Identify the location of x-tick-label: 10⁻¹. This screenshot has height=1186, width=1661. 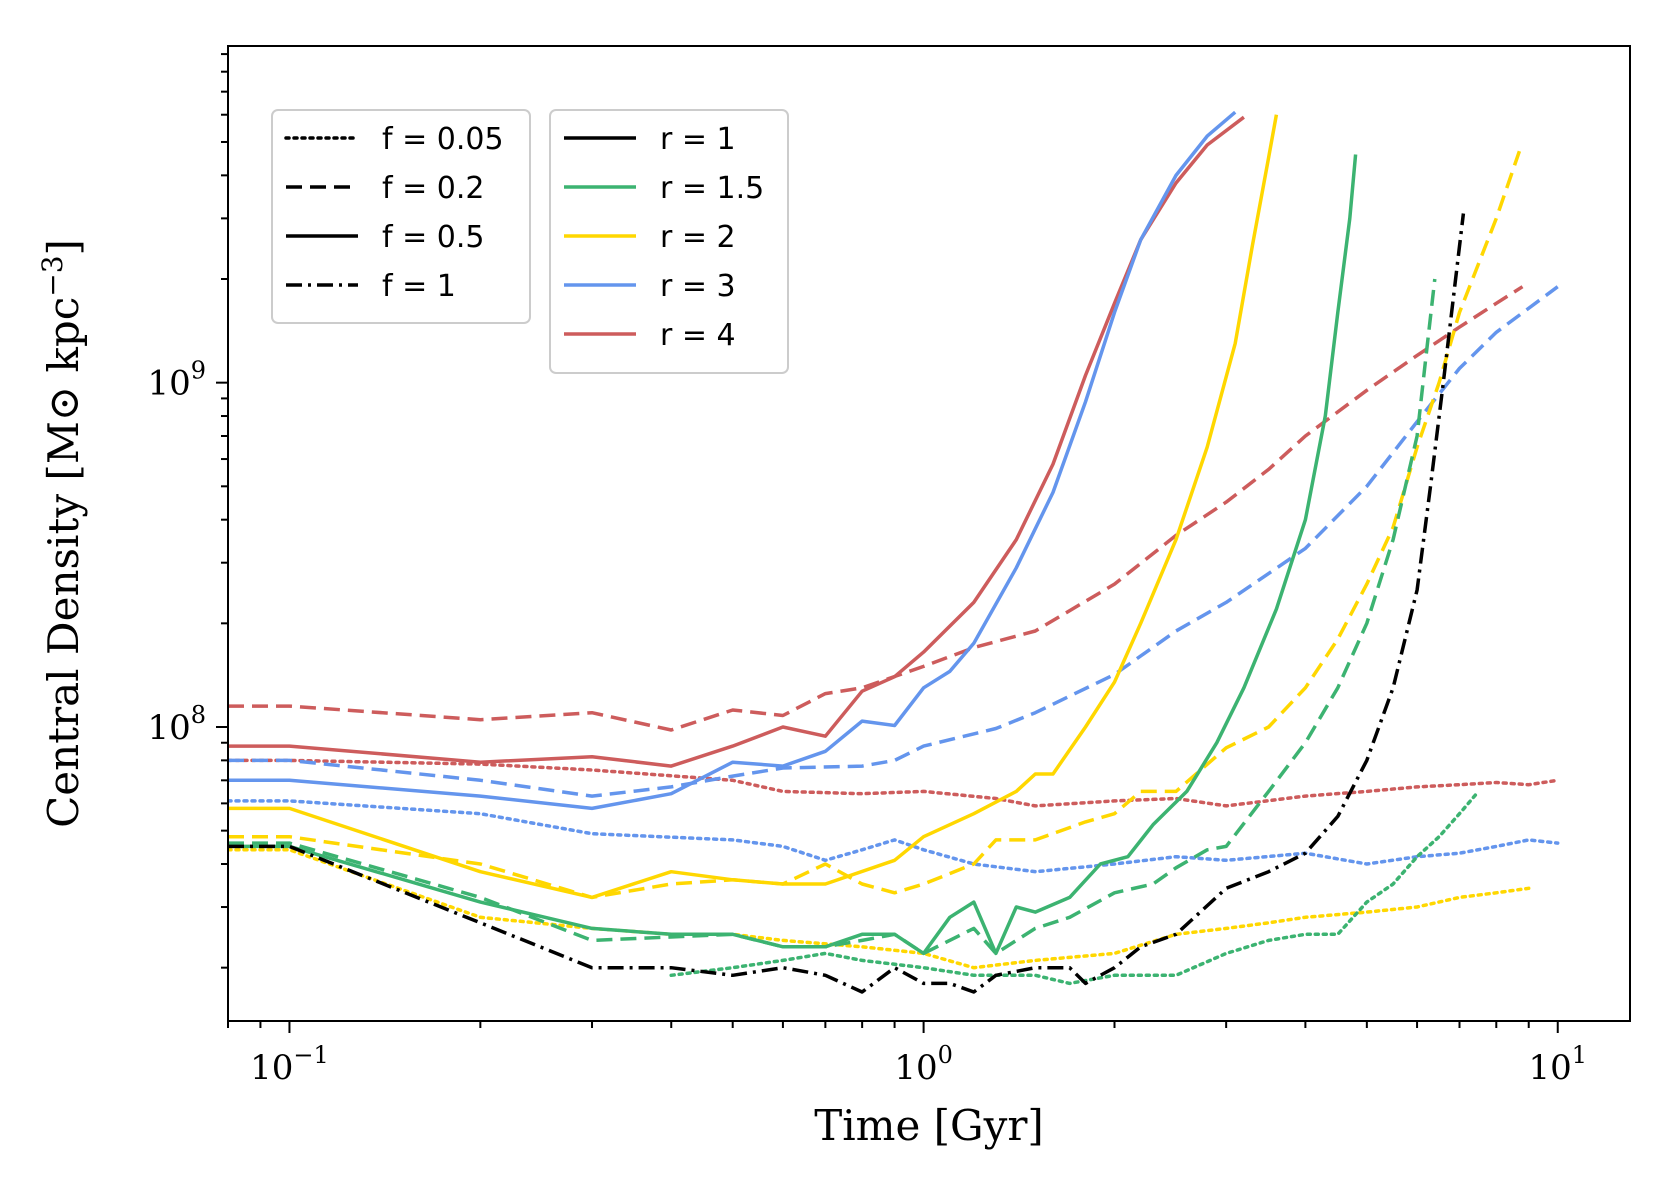
(289, 1064).